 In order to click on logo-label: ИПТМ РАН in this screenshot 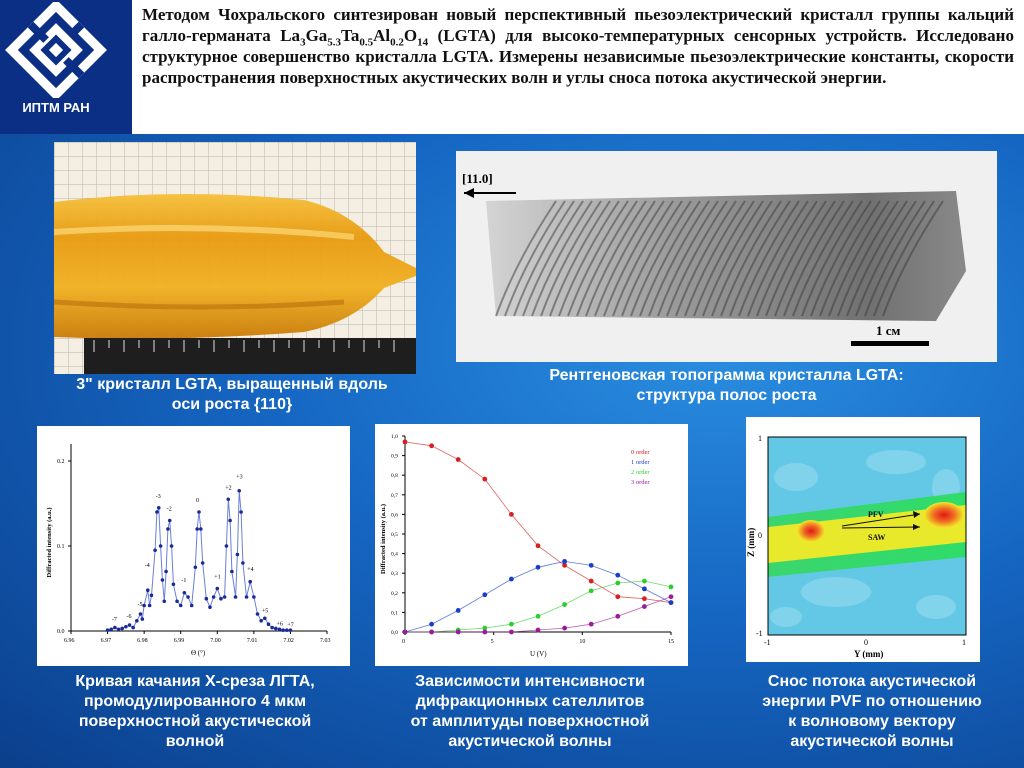, I will do `click(56, 107)`.